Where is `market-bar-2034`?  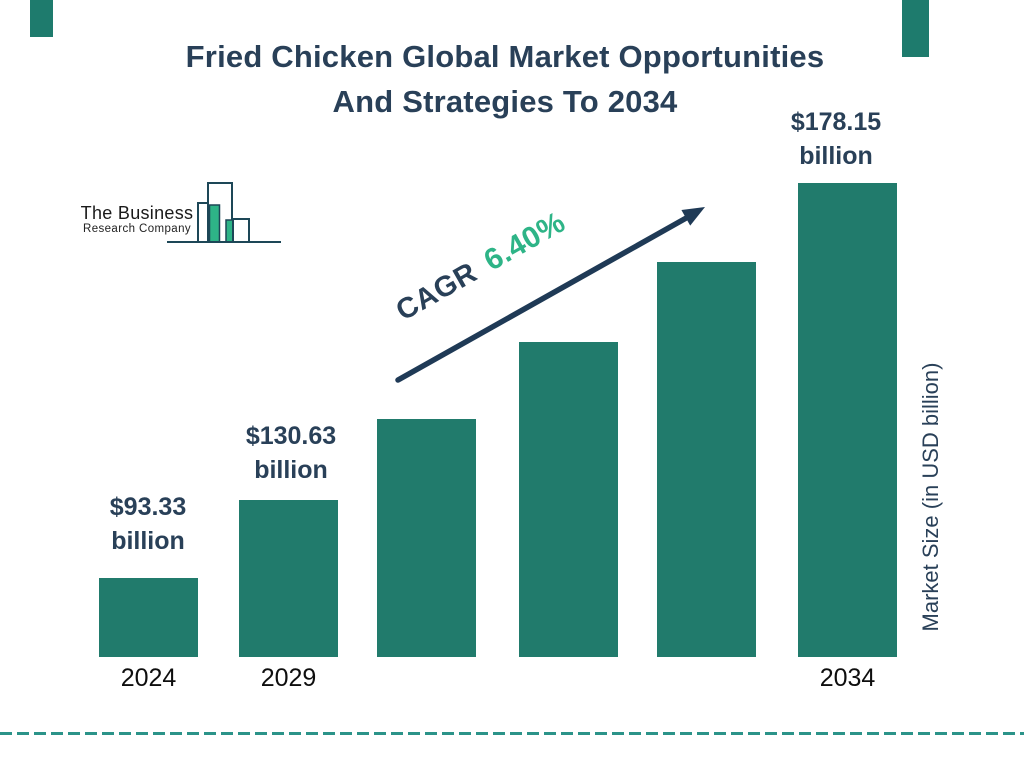
market-bar-2034 is located at coordinates (847, 420).